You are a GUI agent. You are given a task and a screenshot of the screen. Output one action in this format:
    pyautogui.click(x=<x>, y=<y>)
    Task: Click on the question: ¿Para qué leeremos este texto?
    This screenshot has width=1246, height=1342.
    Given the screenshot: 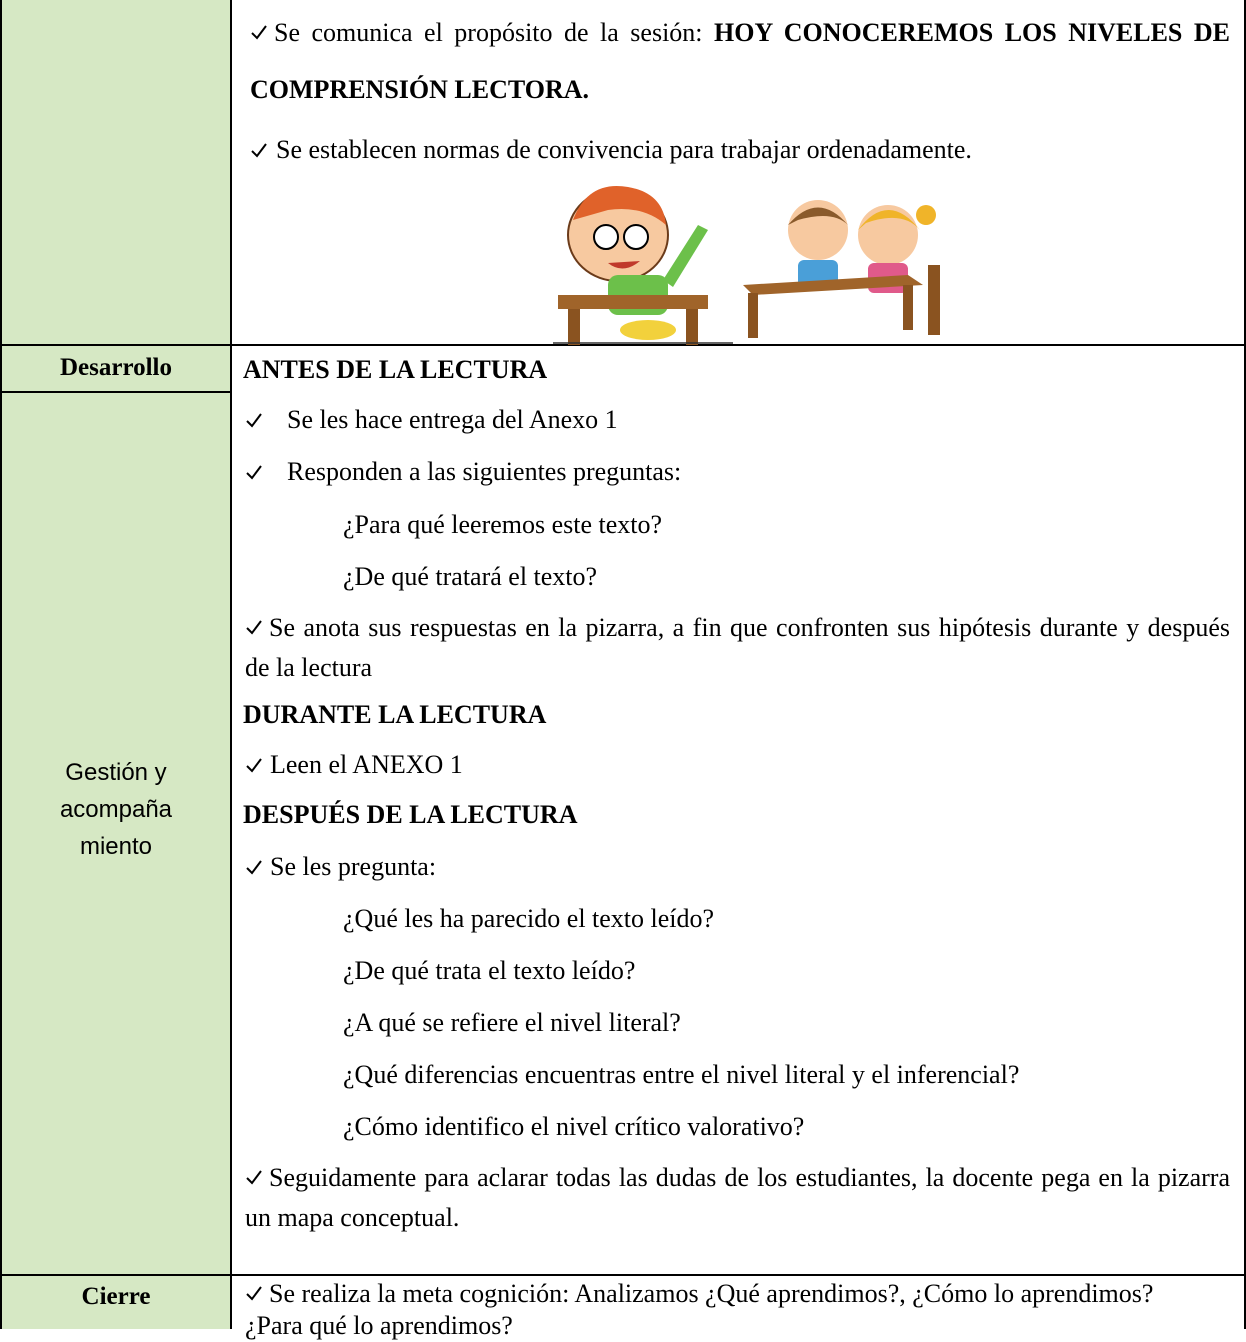 What is the action you would take?
    pyautogui.click(x=503, y=524)
    